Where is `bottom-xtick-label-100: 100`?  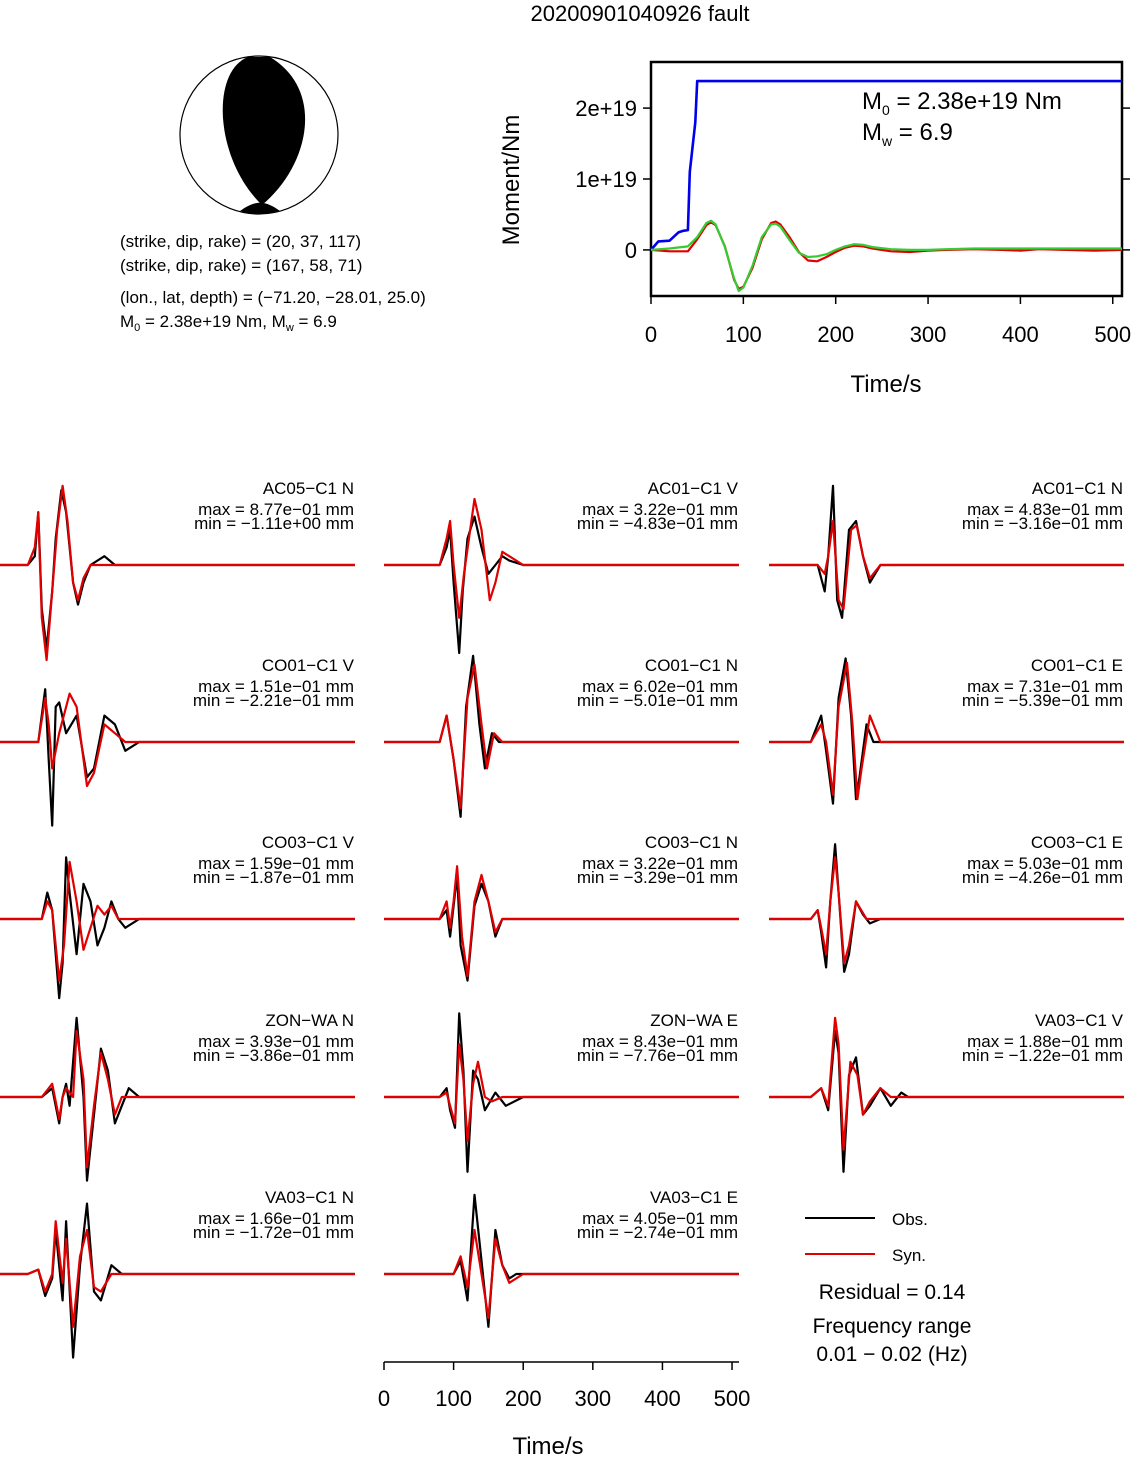
bottom-xtick-label-100: 100 is located at coordinates (453, 1398).